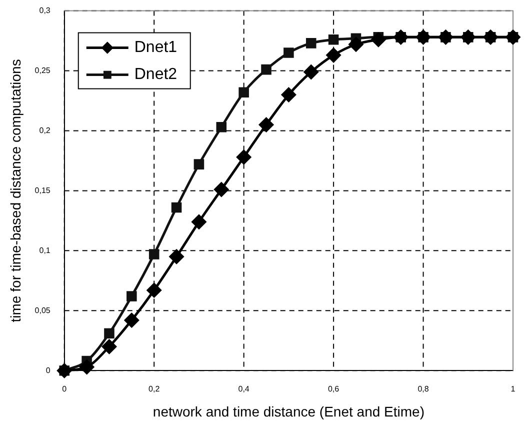  What do you see at coordinates (513, 389) in the screenshot?
I see `x-tick-label: 1` at bounding box center [513, 389].